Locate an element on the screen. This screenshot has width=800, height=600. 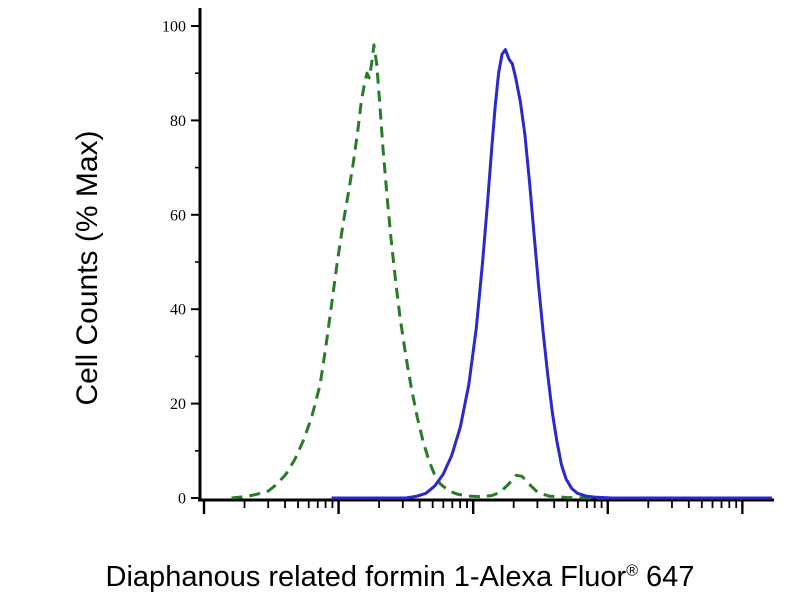
y-tick-label: 0 is located at coordinates (182, 499).